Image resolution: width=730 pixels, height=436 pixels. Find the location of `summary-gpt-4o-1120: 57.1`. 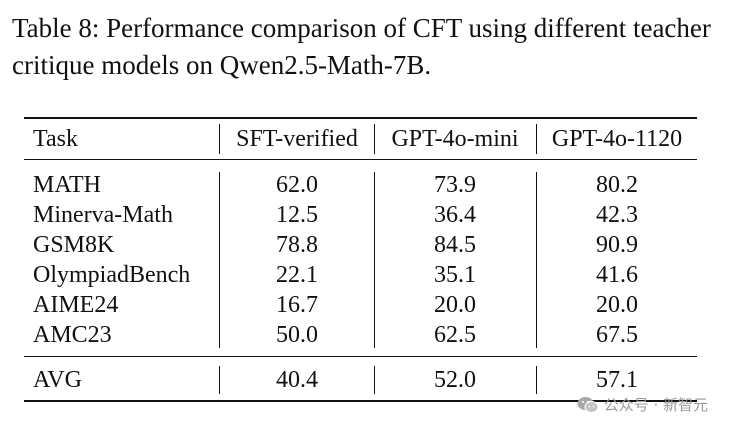

summary-gpt-4o-1120: 57.1 is located at coordinates (617, 380).